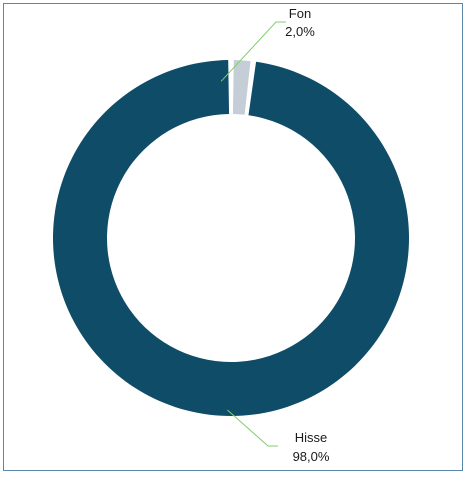 The width and height of the screenshot is (468, 478). What do you see at coordinates (253, 234) in the screenshot?
I see `leader-lines-group` at bounding box center [253, 234].